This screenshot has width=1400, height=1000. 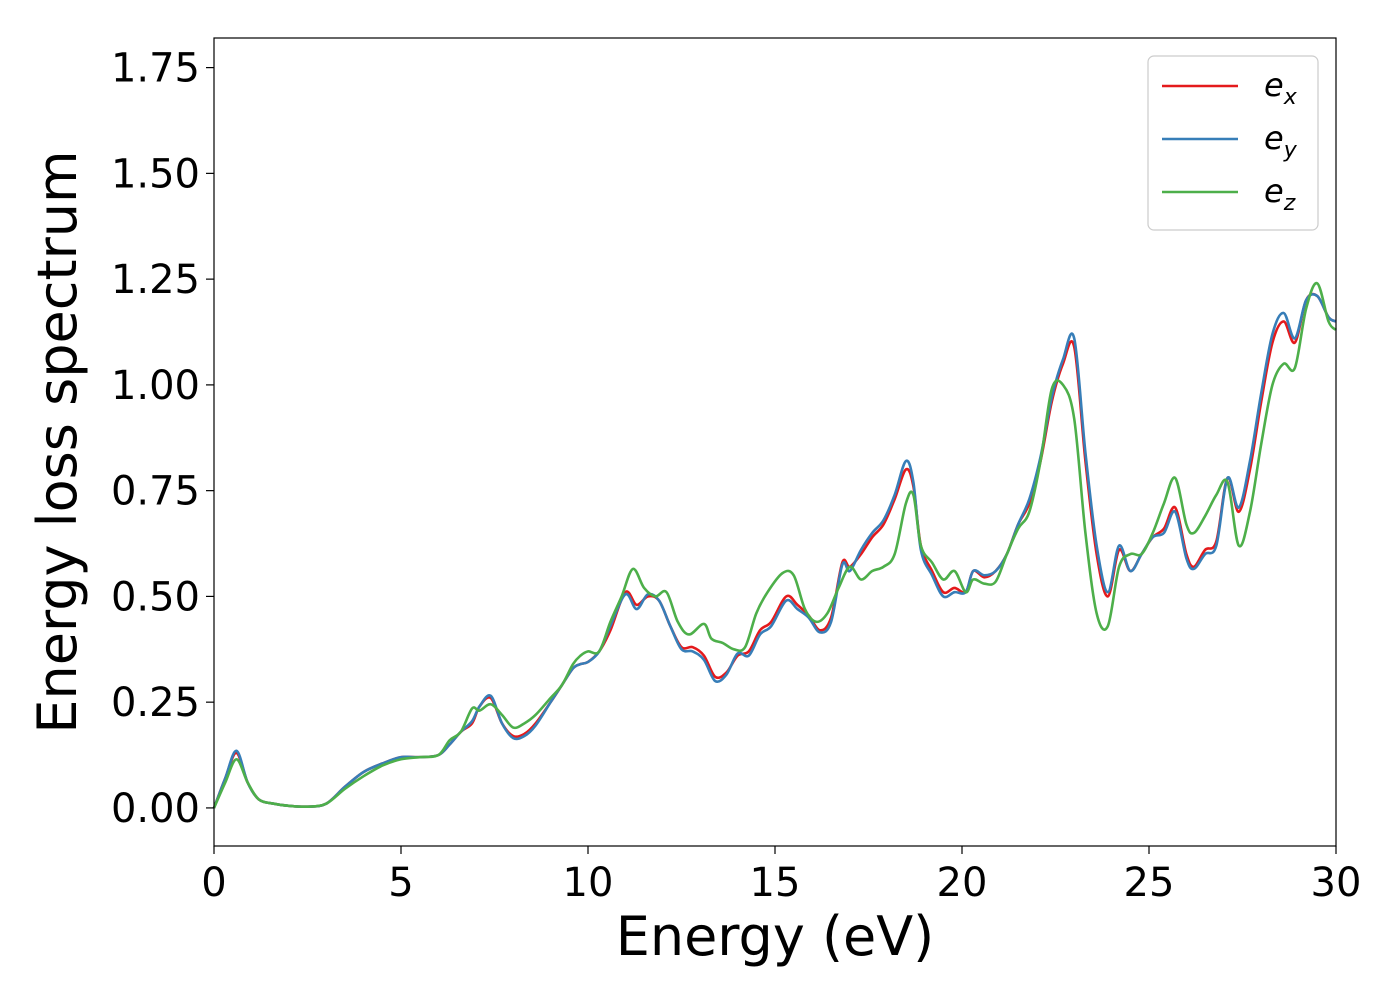 I want to click on y-tick-label: 1.75, so click(x=155, y=69).